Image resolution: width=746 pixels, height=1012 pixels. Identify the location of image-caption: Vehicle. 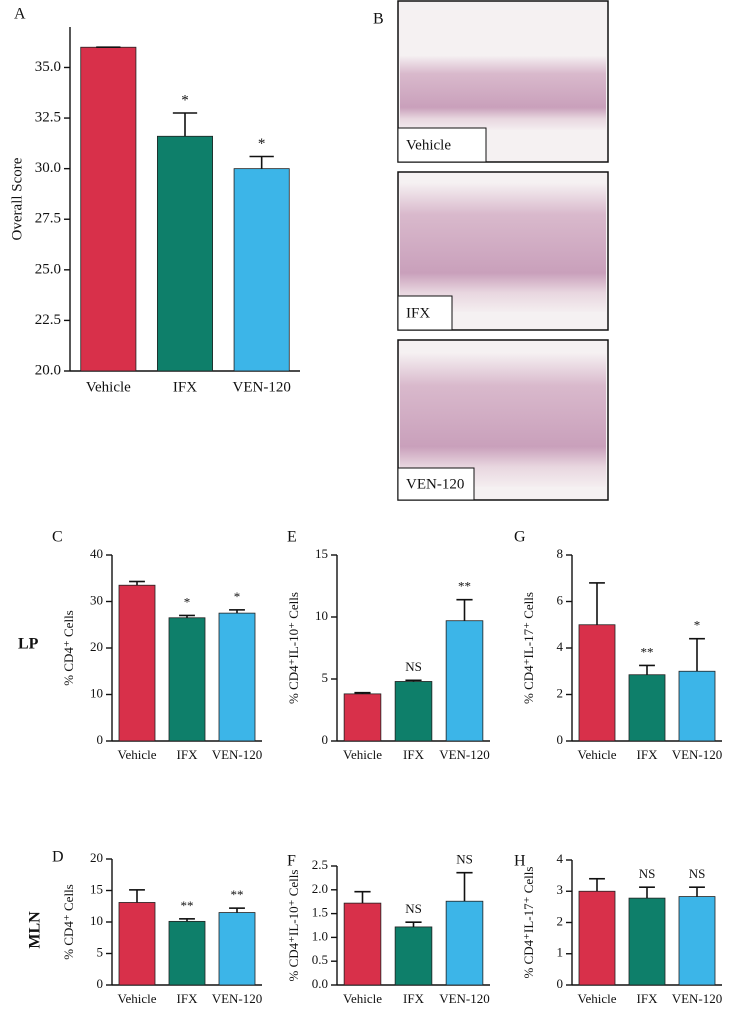
(428, 145).